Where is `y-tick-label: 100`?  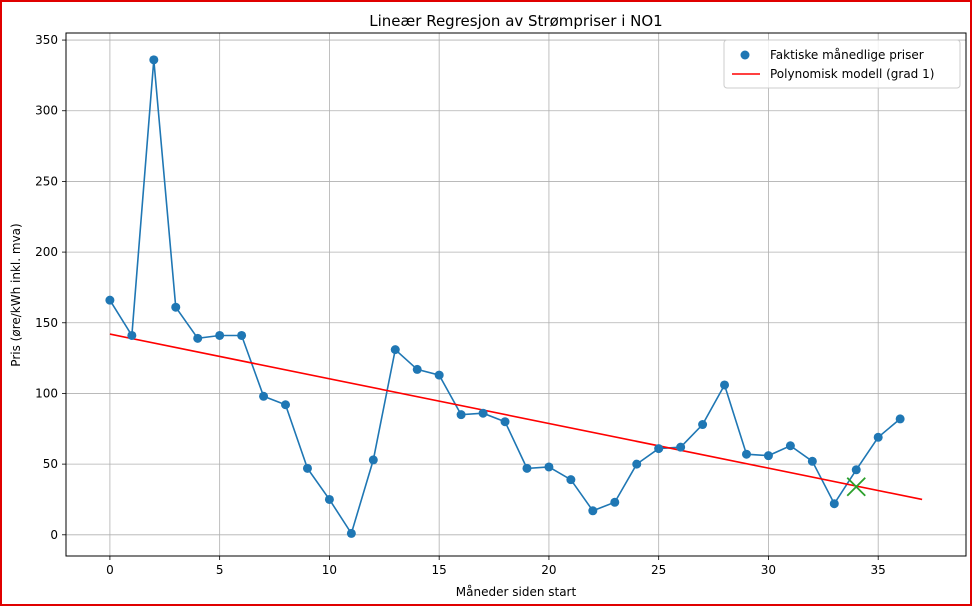 y-tick-label: 100 is located at coordinates (46, 393).